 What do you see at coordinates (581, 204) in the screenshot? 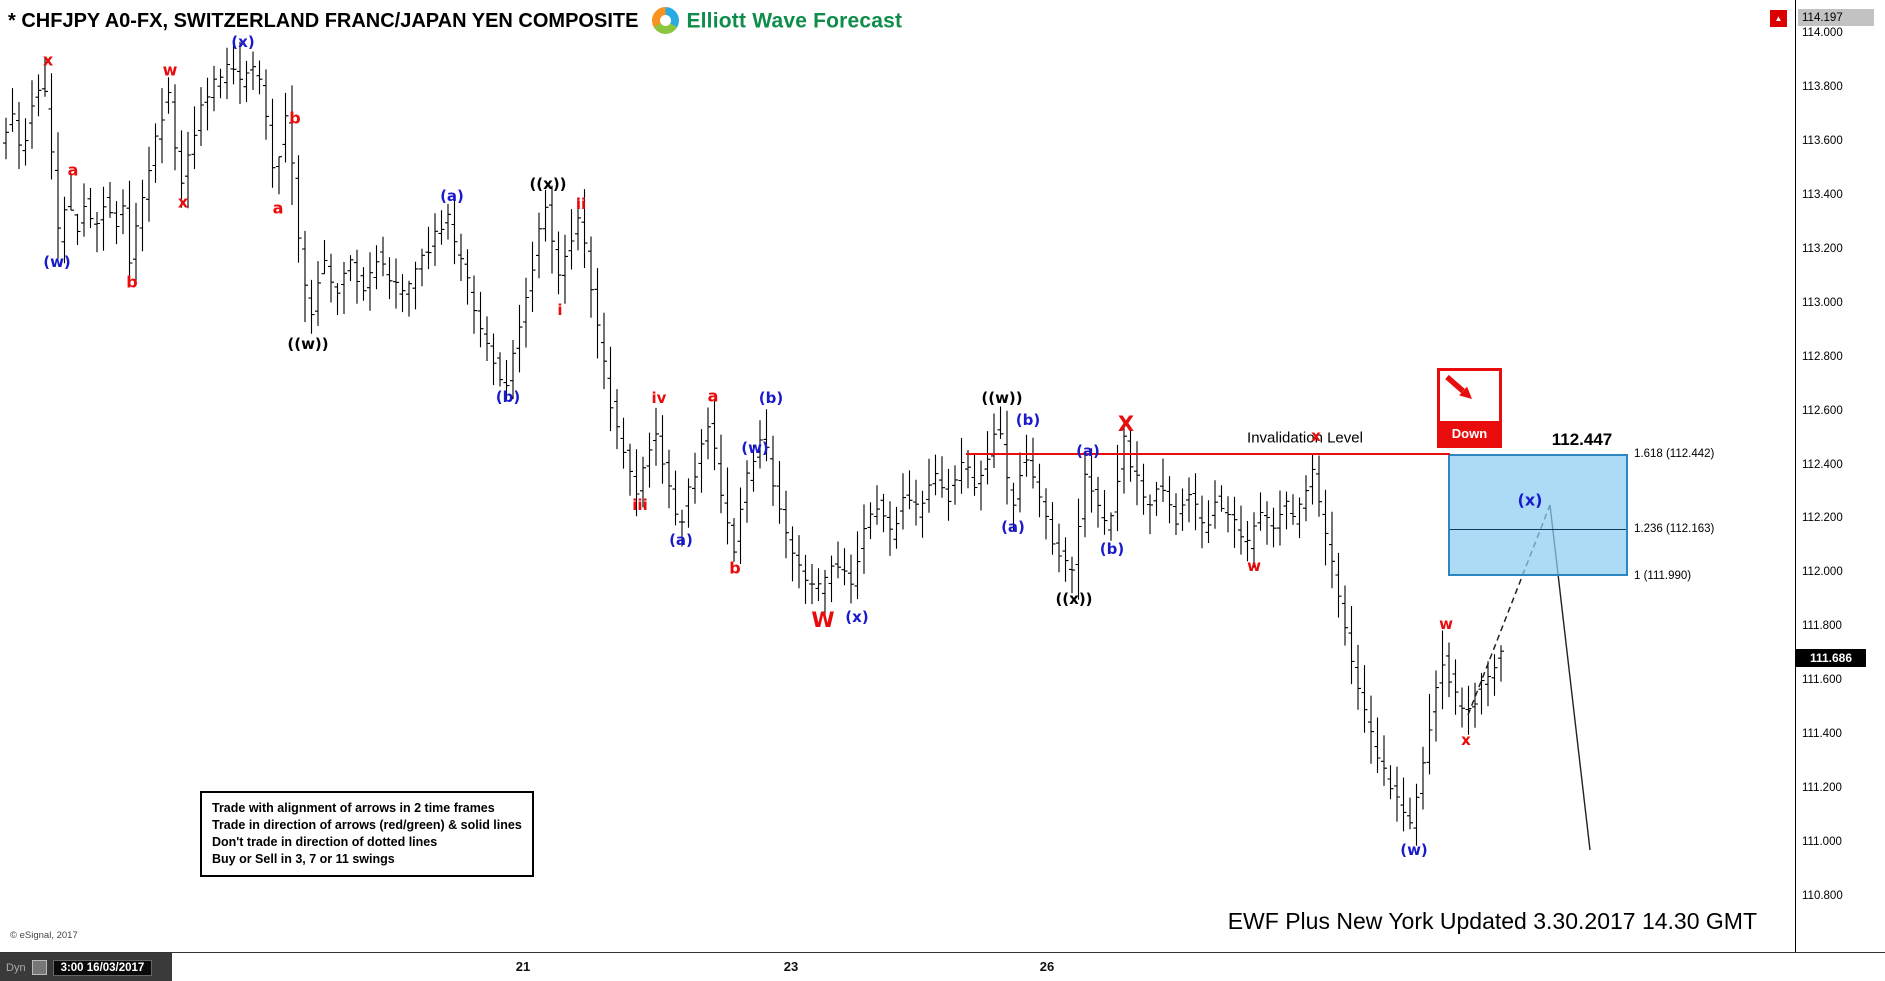
I see `wave-label: ii` at bounding box center [581, 204].